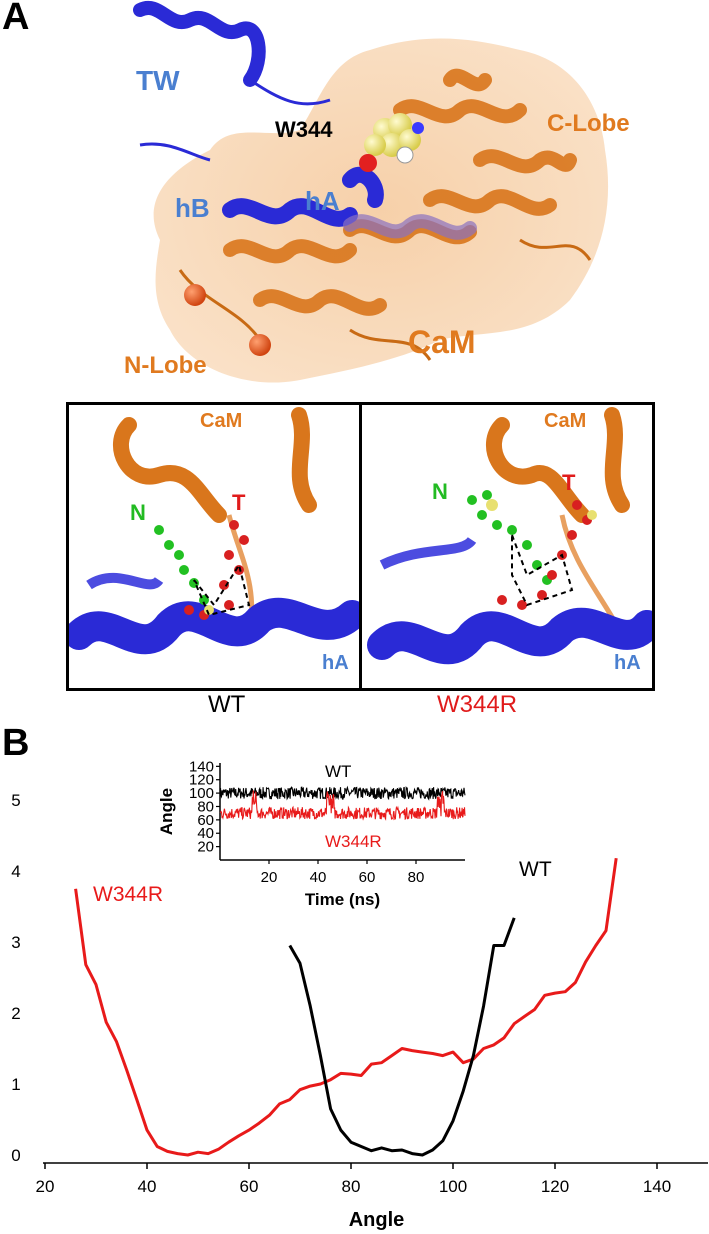 Image resolution: width=709 pixels, height=1234 pixels. I want to click on label-cam: CaM, so click(442, 342).